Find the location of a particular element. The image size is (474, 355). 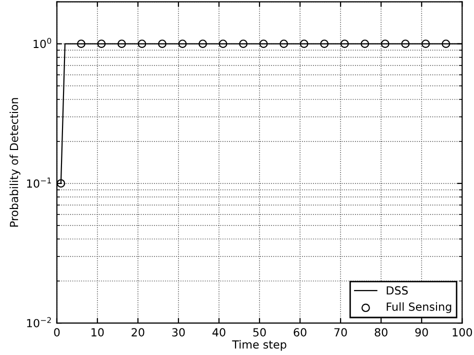

legend-label: Full Sensing is located at coordinates (419, 308).